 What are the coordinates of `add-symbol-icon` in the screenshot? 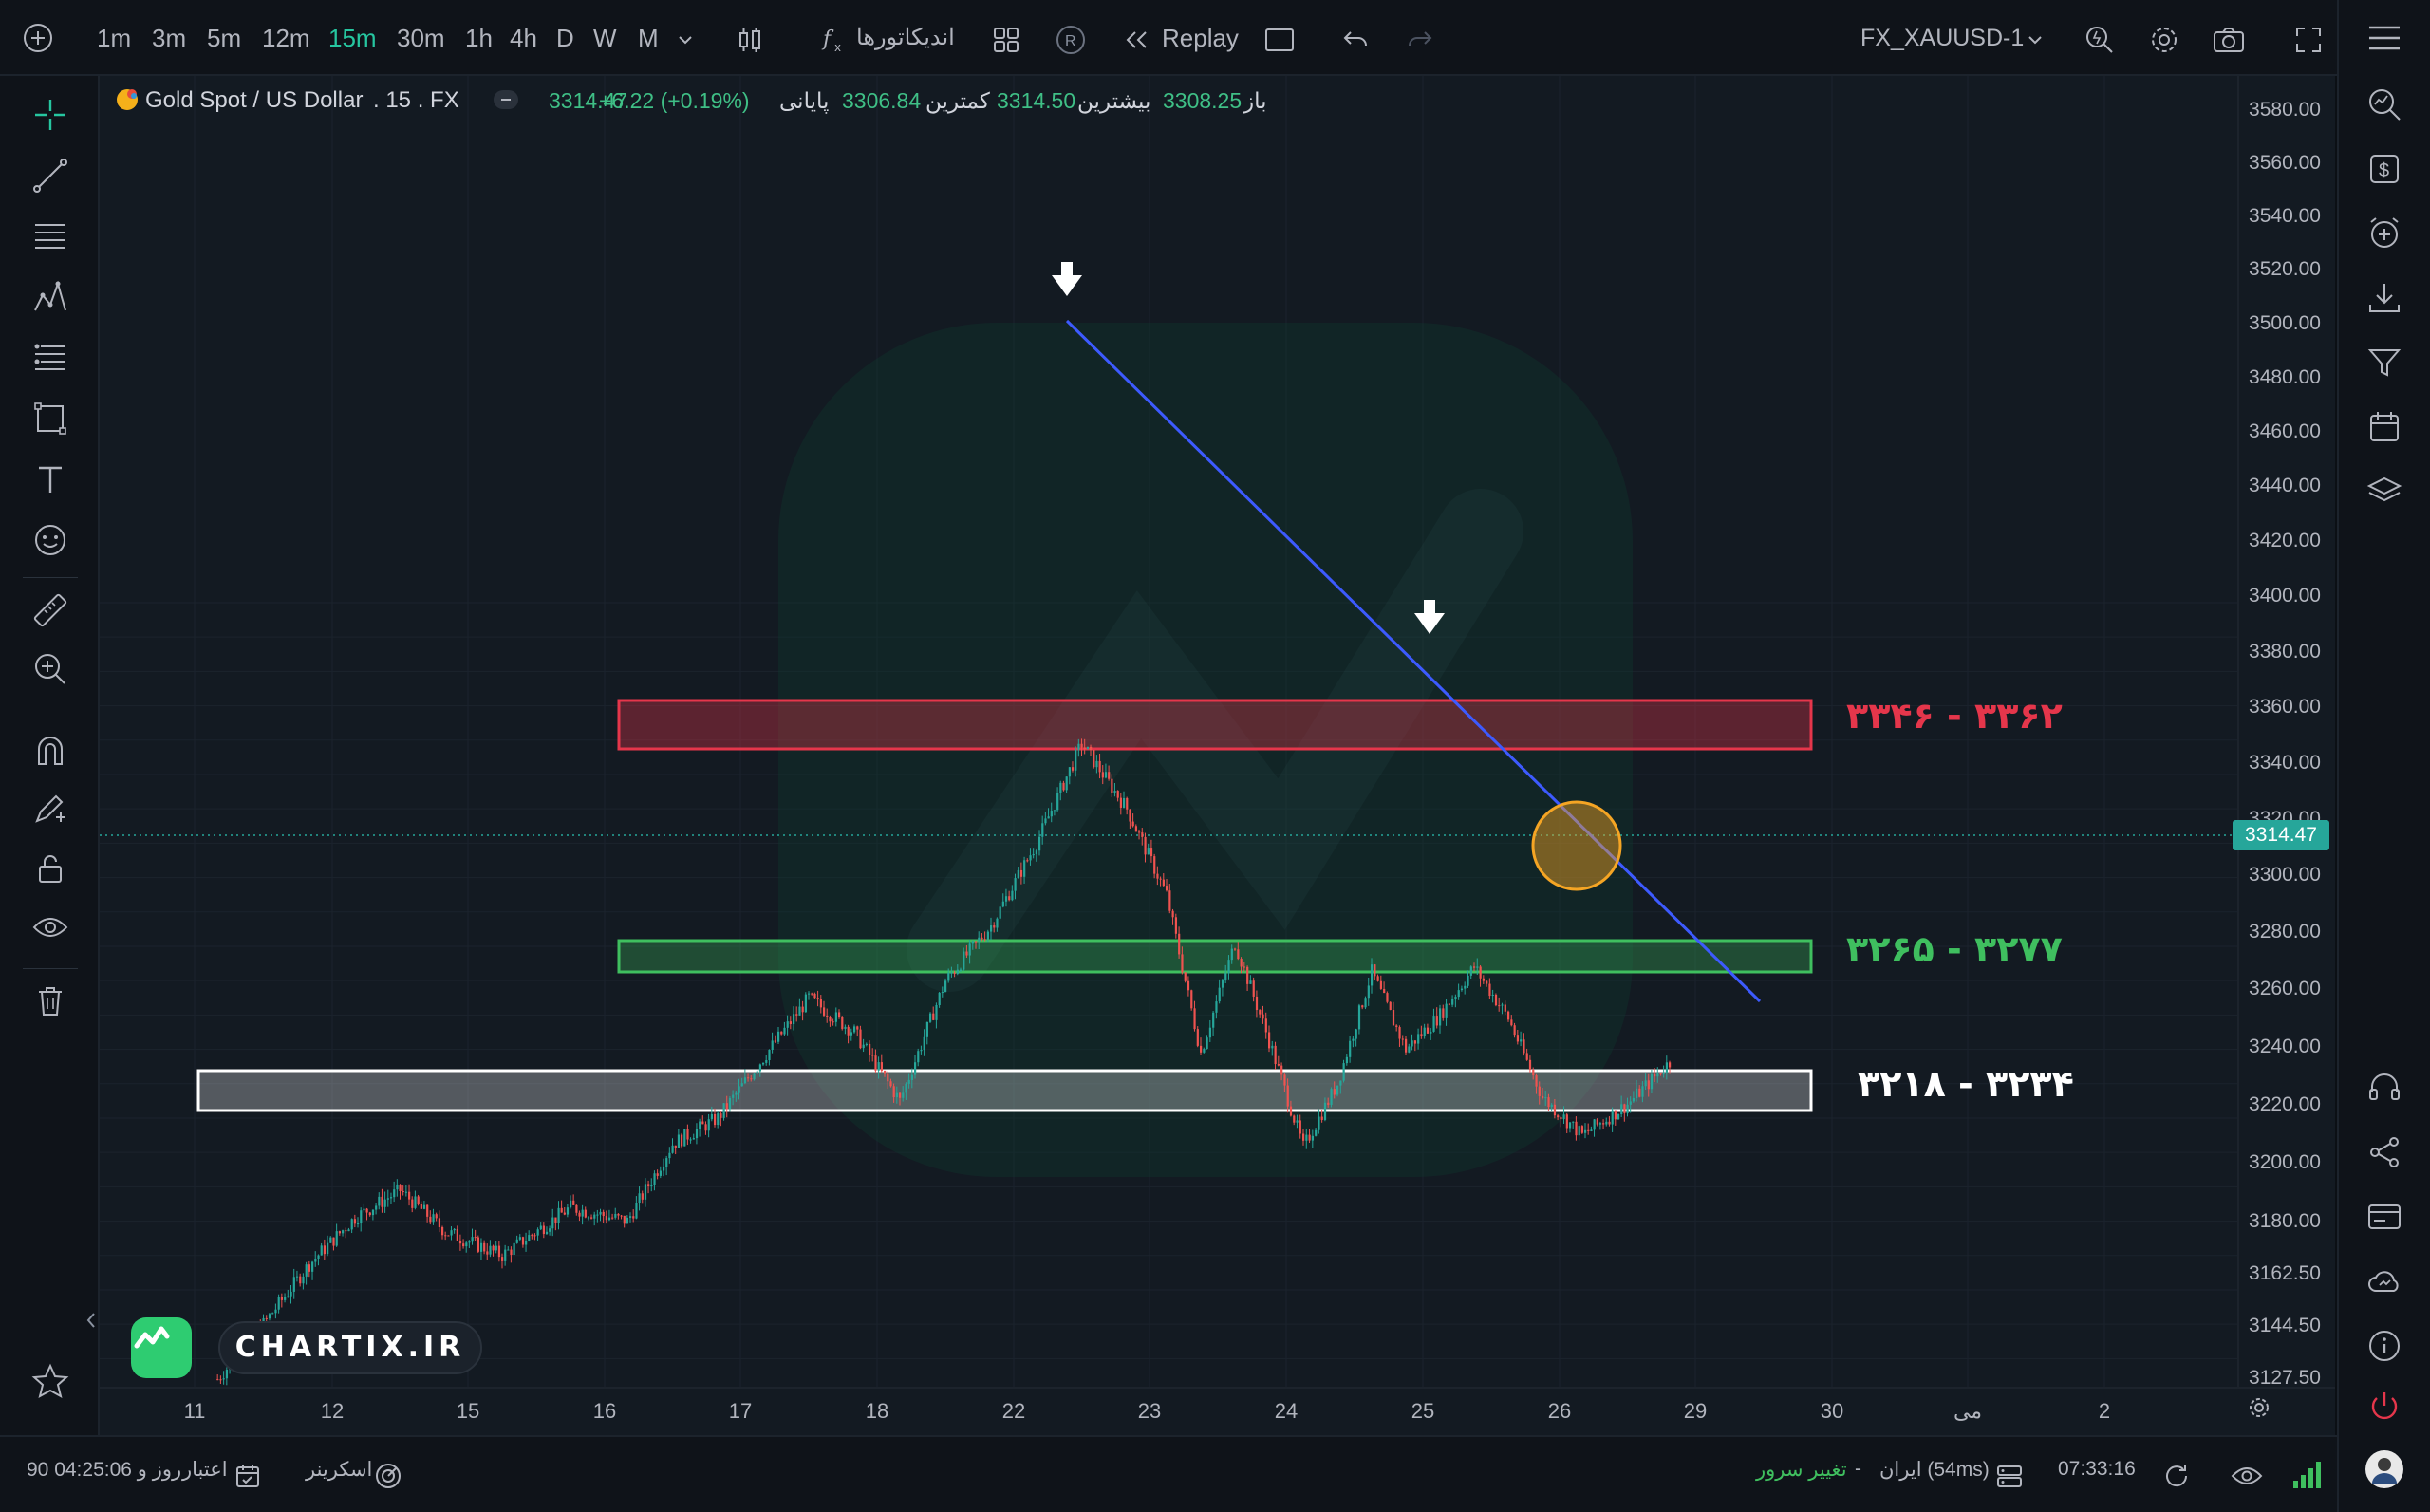 It's located at (38, 38).